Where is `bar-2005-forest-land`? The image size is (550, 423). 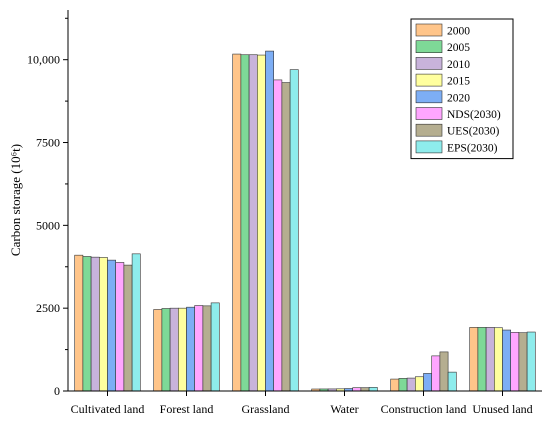
bar-2005-forest-land is located at coordinates (166, 350).